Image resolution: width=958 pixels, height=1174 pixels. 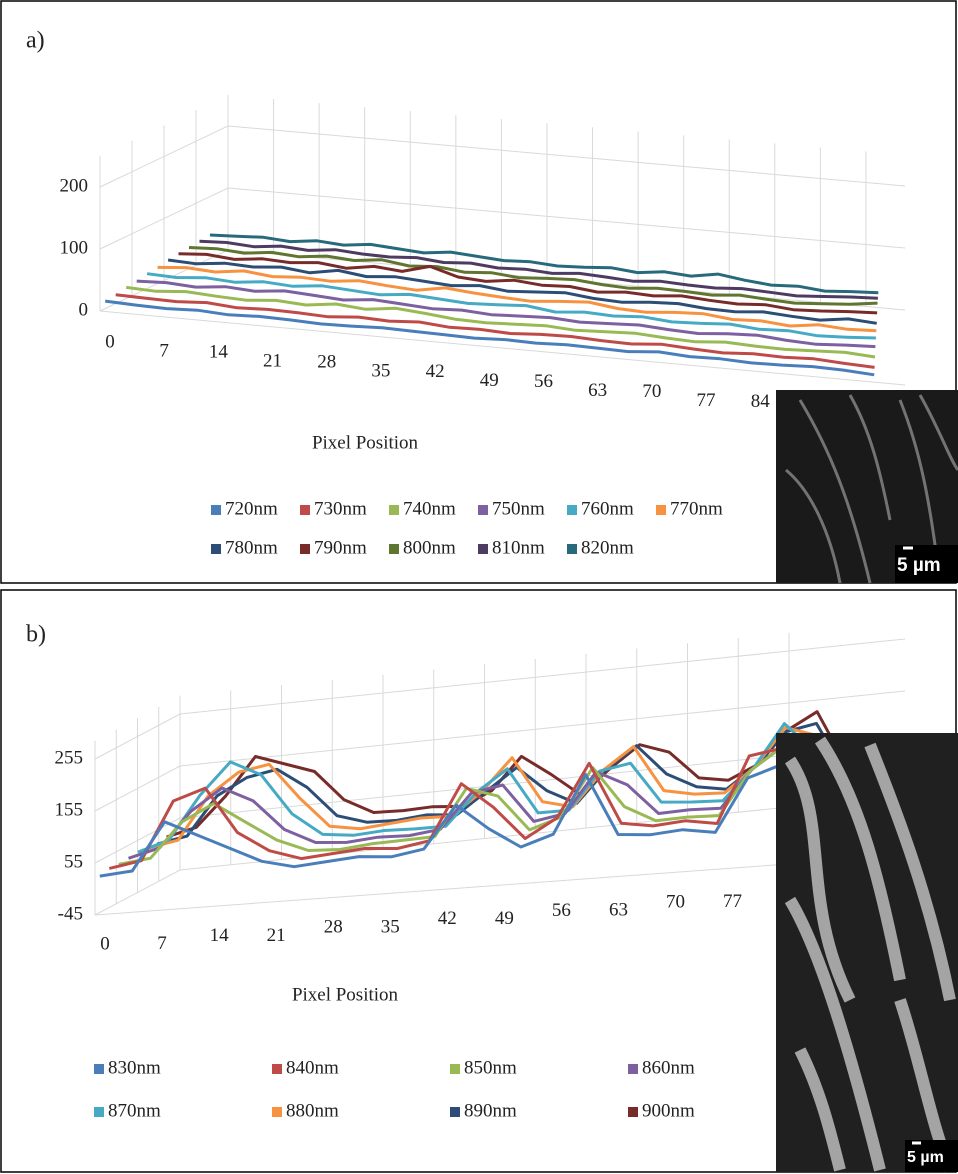 What do you see at coordinates (134, 1067) in the screenshot?
I see `legend-label: 830nm` at bounding box center [134, 1067].